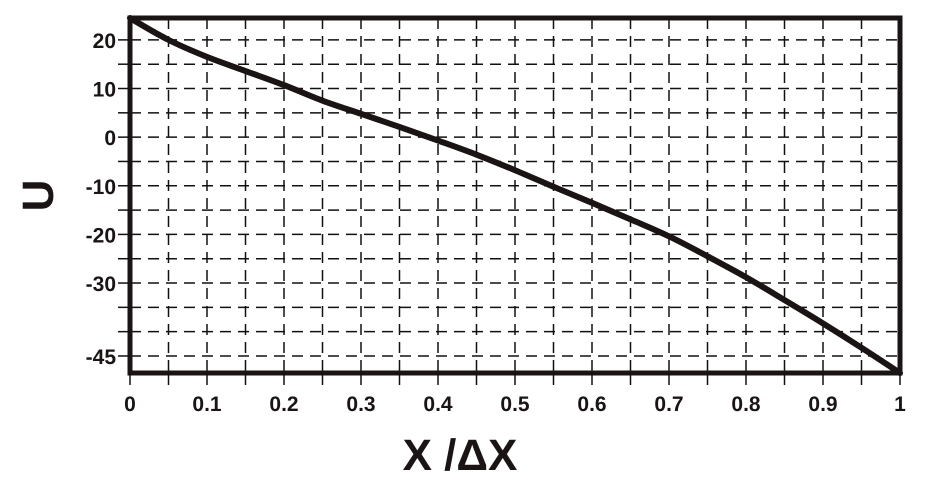  I want to click on y-tick-label: 0, so click(110, 138).